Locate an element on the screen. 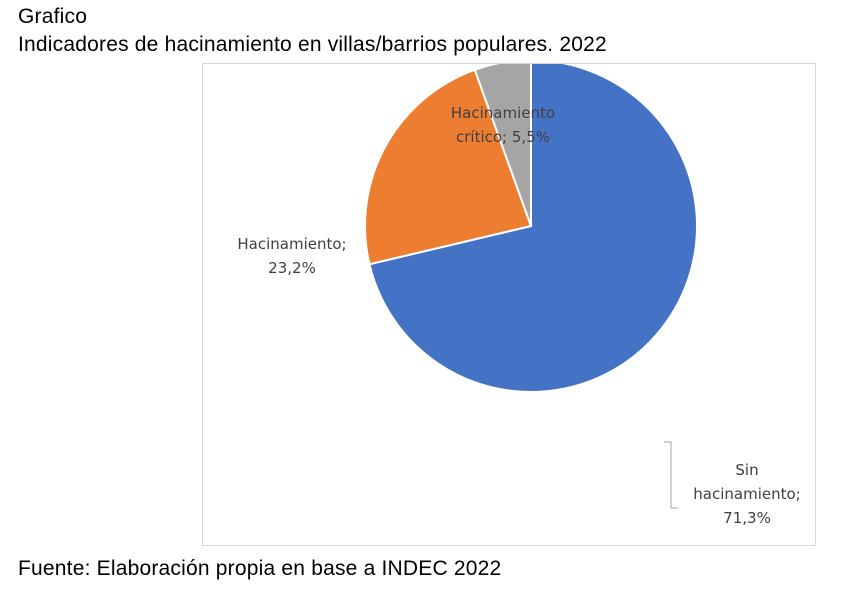 This screenshot has height=606, width=860. label-sin-hacinamiento: Sin hacinamiento; 71,3% is located at coordinates (746, 494).